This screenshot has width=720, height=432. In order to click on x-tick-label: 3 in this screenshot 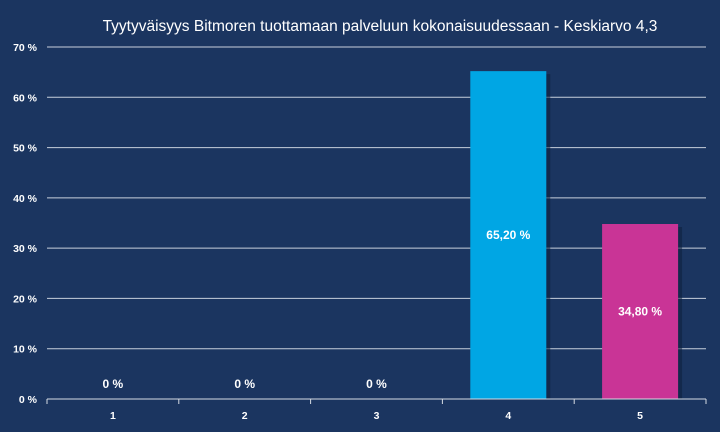, I will do `click(377, 416)`.